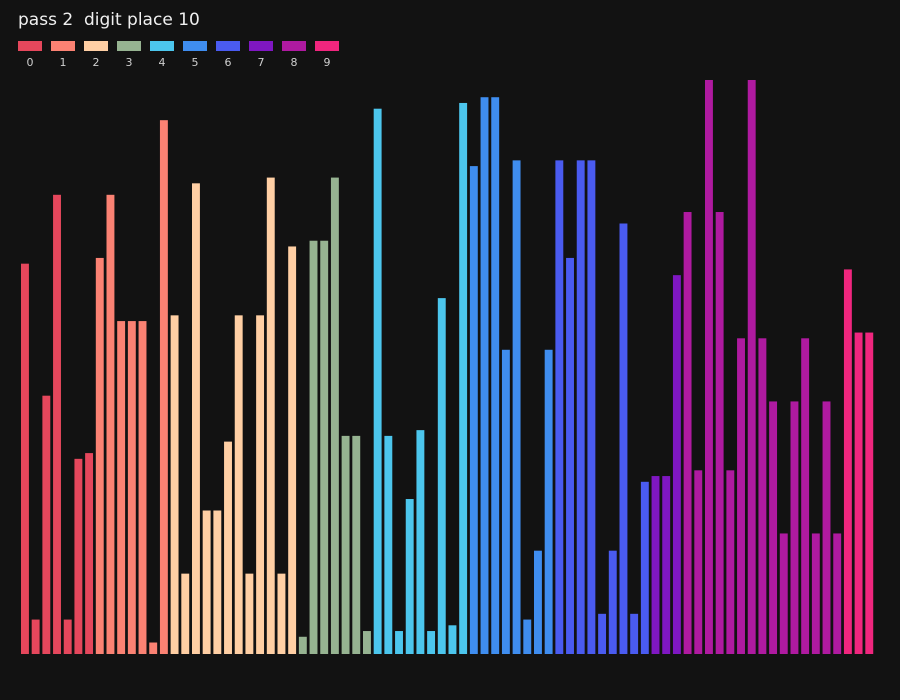 The height and width of the screenshot is (700, 900). Describe the element at coordinates (294, 62) in the screenshot. I see `legend-label: 8` at that location.